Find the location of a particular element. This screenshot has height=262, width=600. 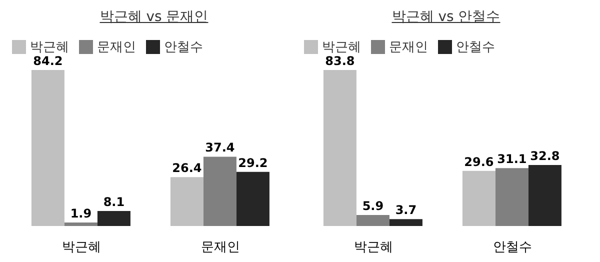

x-tick-label: 안철수 is located at coordinates (512, 248).